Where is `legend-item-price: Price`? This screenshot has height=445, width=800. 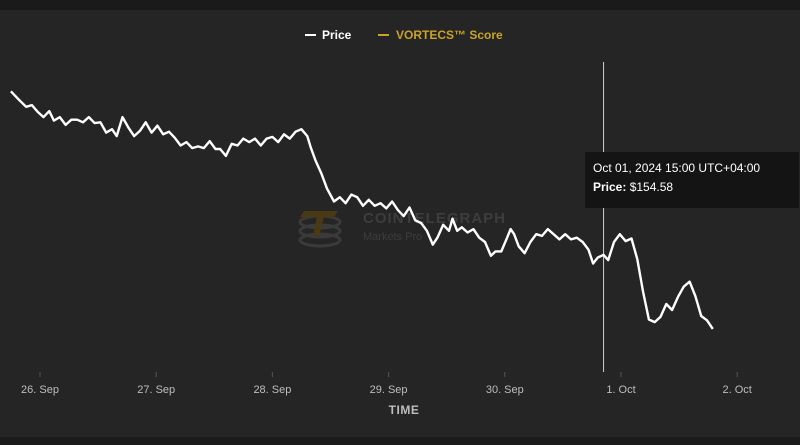
legend-item-price: Price is located at coordinates (328, 35).